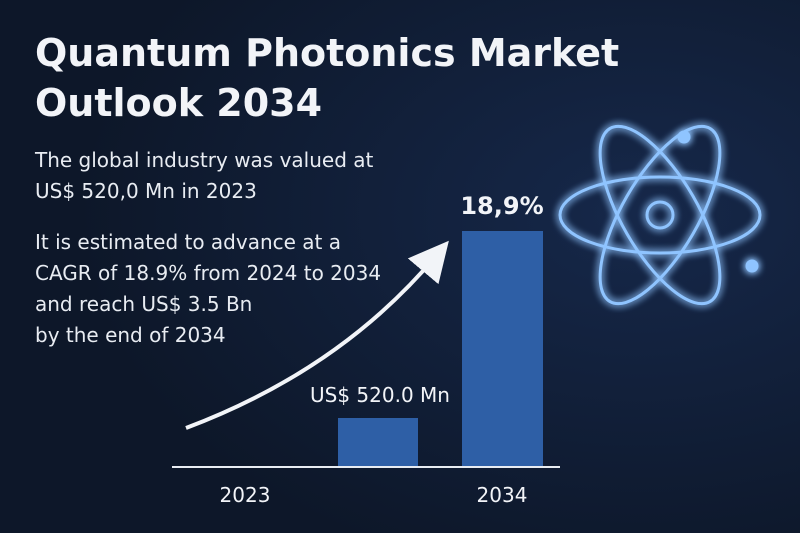 This screenshot has height=533, width=800. What do you see at coordinates (143, 304) in the screenshot?
I see `forecast-line: and reach US$ 3.5 Bn` at bounding box center [143, 304].